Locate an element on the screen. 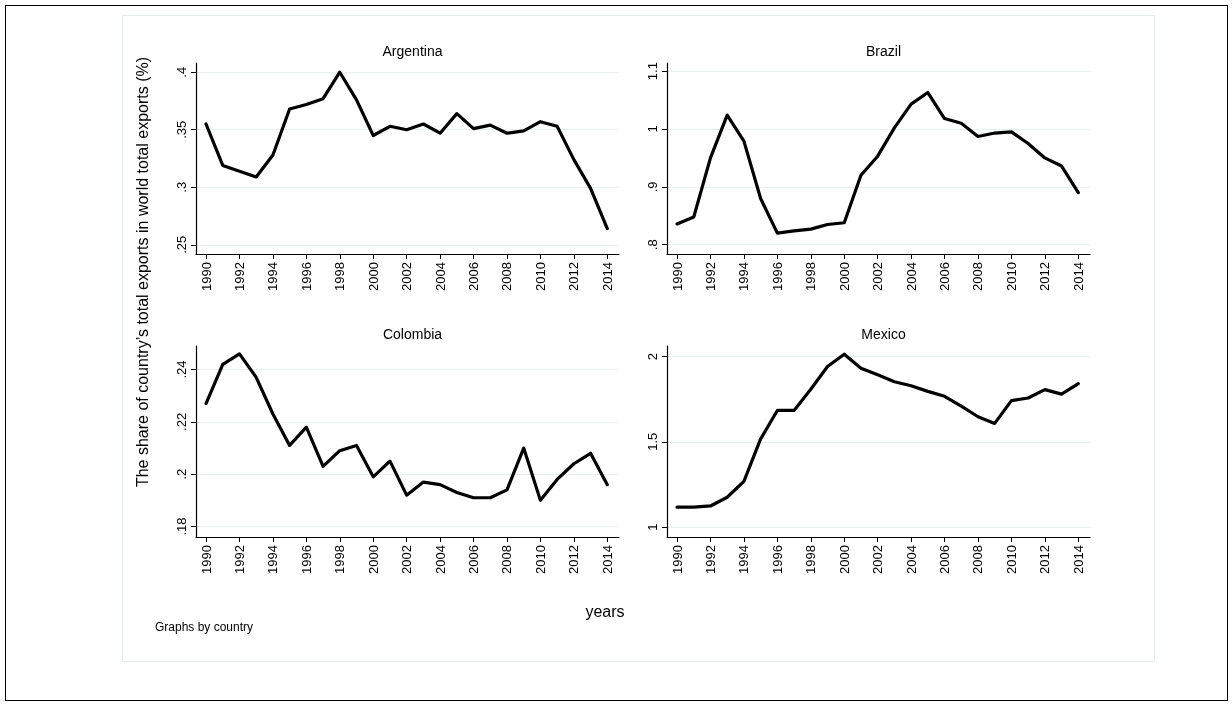 The width and height of the screenshot is (1232, 707). chart-title: Argentina is located at coordinates (412, 51).